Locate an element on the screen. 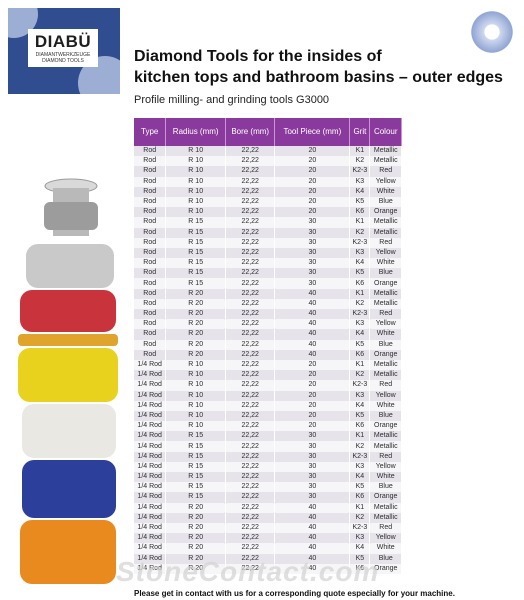 The width and height of the screenshot is (524, 600). title-line-1: Diamond Tools for the insides of is located at coordinates (258, 56).